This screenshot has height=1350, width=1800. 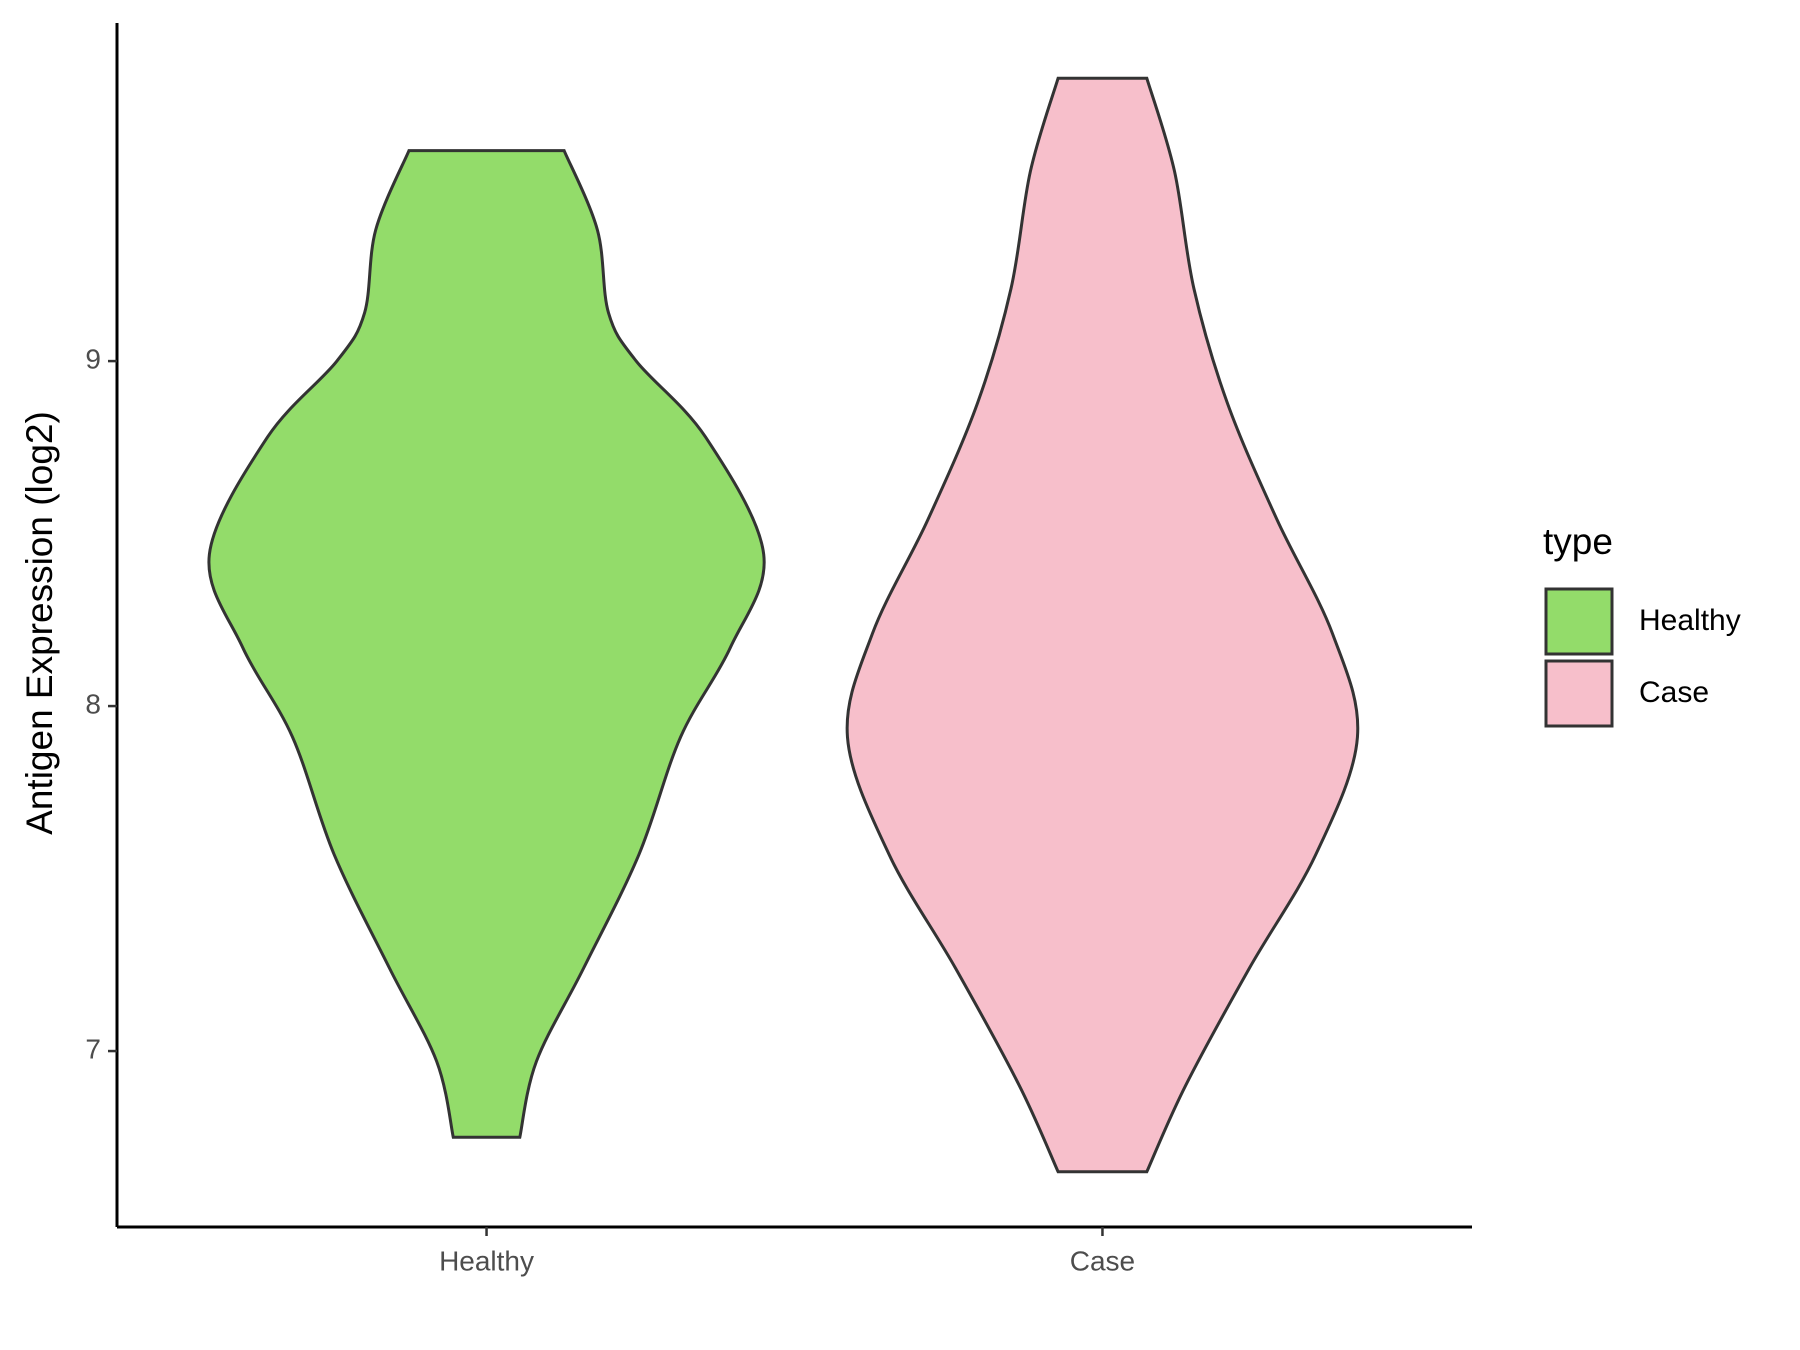 What do you see at coordinates (1674, 692) in the screenshot?
I see `legend-label: Case` at bounding box center [1674, 692].